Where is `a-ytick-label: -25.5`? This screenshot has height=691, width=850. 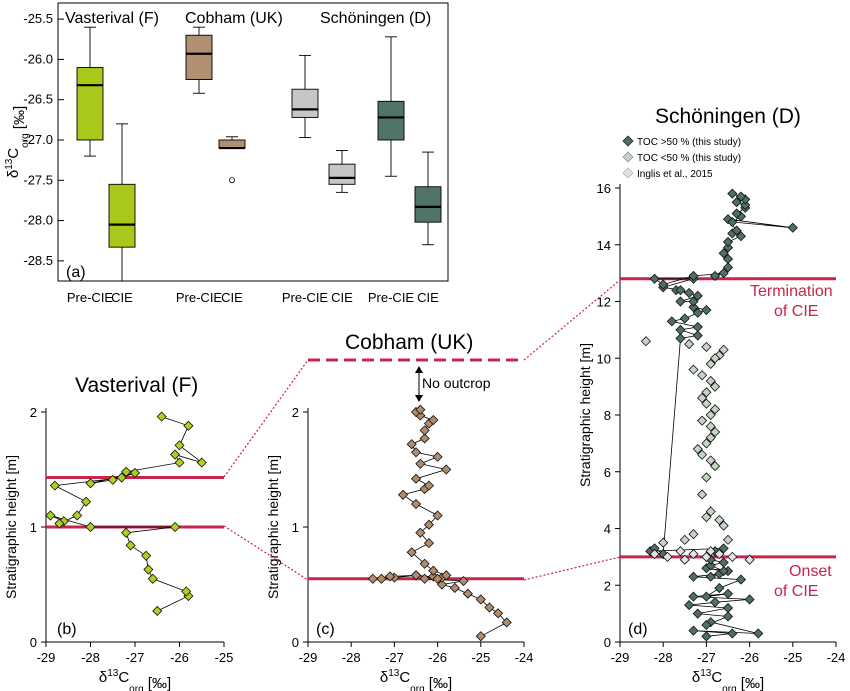 a-ytick-label: -25.5 is located at coordinates (38, 18).